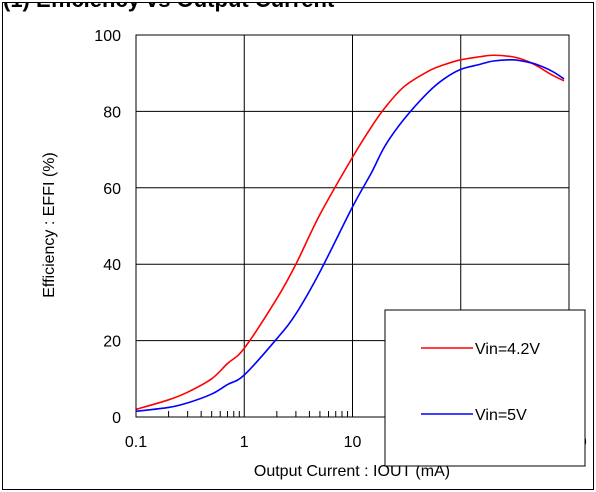  What do you see at coordinates (168, 8) in the screenshot?
I see `chart-title: (1) Efficiency vs Output Current` at bounding box center [168, 8].